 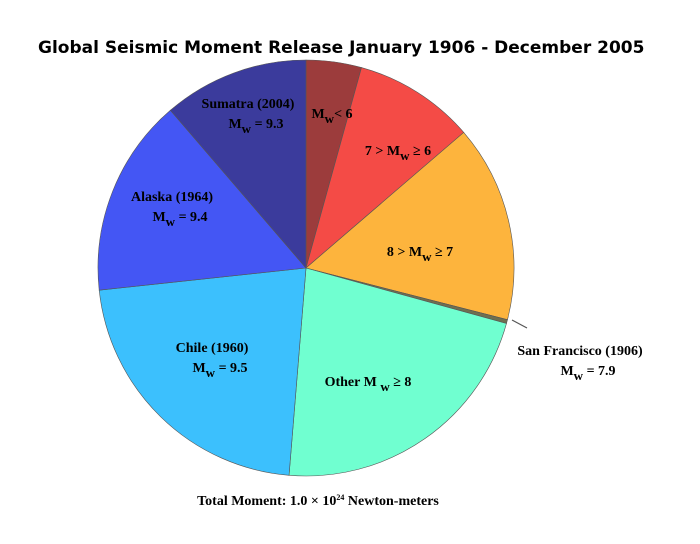 I want to click on label-prefix: 8 >, so click(x=398, y=252).